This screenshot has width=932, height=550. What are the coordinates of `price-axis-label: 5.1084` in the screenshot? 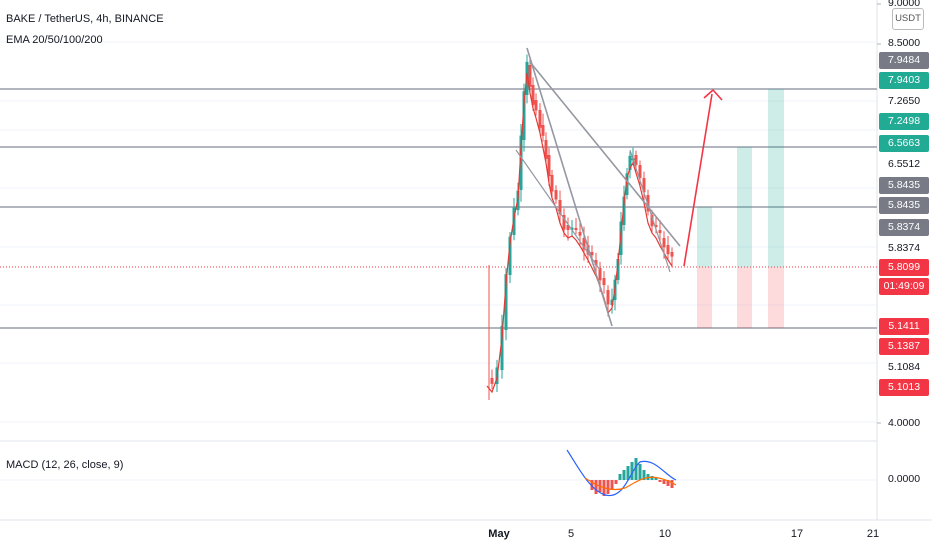 It's located at (904, 367).